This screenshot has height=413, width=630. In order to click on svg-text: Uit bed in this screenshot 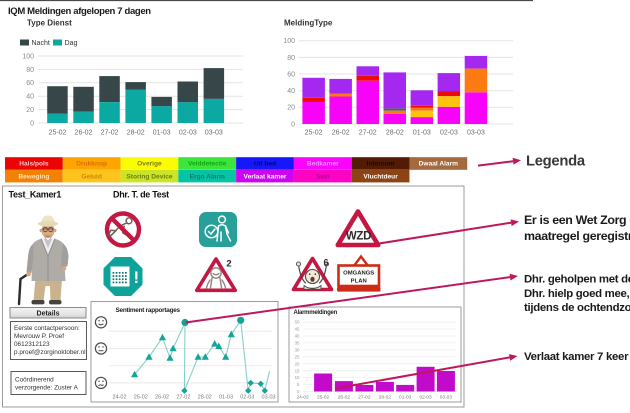, I will do `click(265, 164)`.